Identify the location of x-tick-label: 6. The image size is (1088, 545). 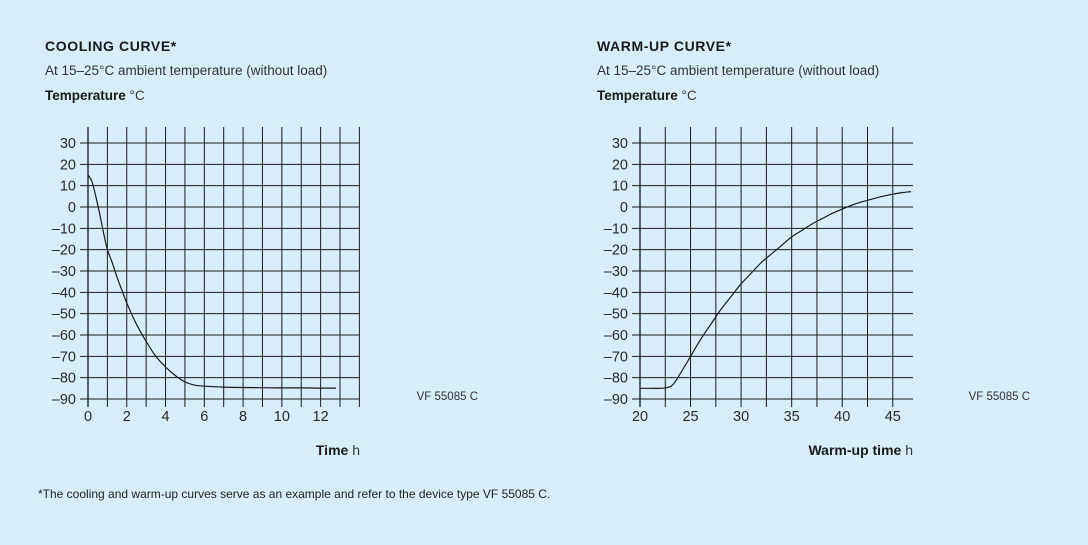
(204, 417).